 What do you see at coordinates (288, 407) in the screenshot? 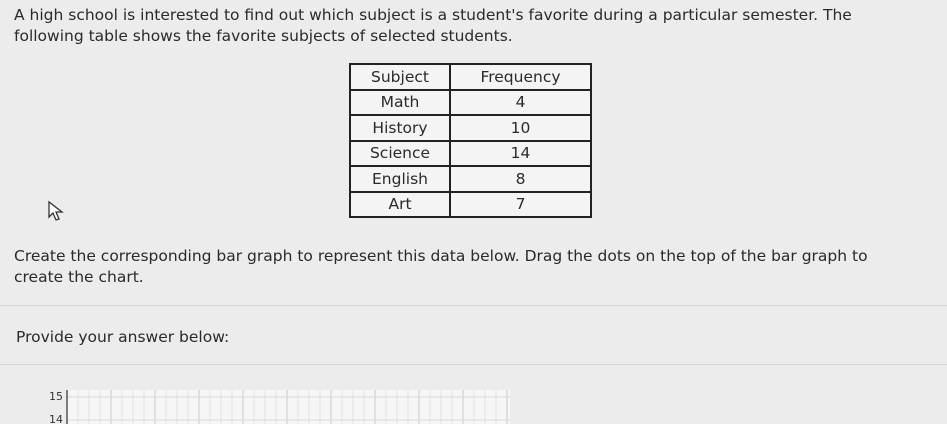
I see `plot-area` at bounding box center [288, 407].